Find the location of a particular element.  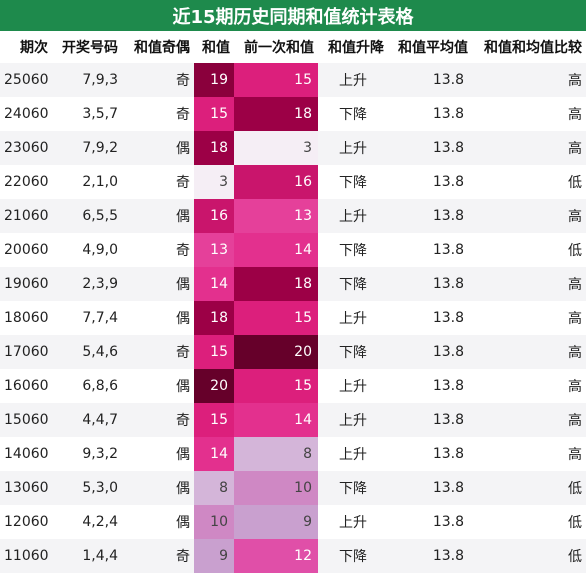

table-row: 22060 2,1,0 奇 3 16 下降 13.8 低 is located at coordinates (293, 182).